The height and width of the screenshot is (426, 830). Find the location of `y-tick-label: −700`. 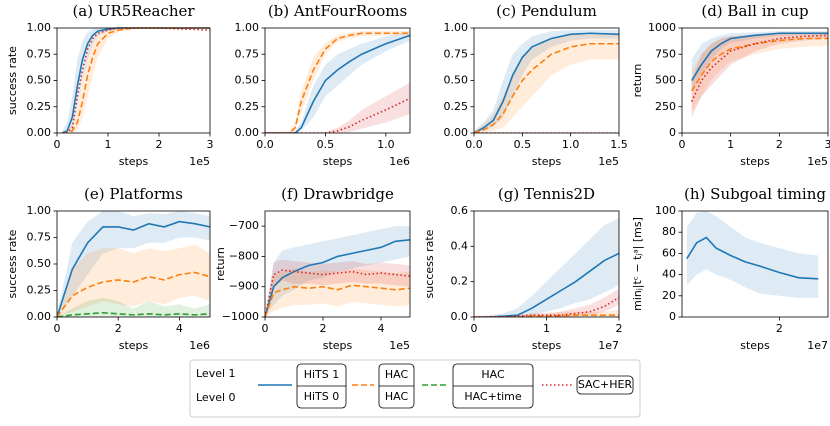

y-tick-label: −700 is located at coordinates (244, 225).